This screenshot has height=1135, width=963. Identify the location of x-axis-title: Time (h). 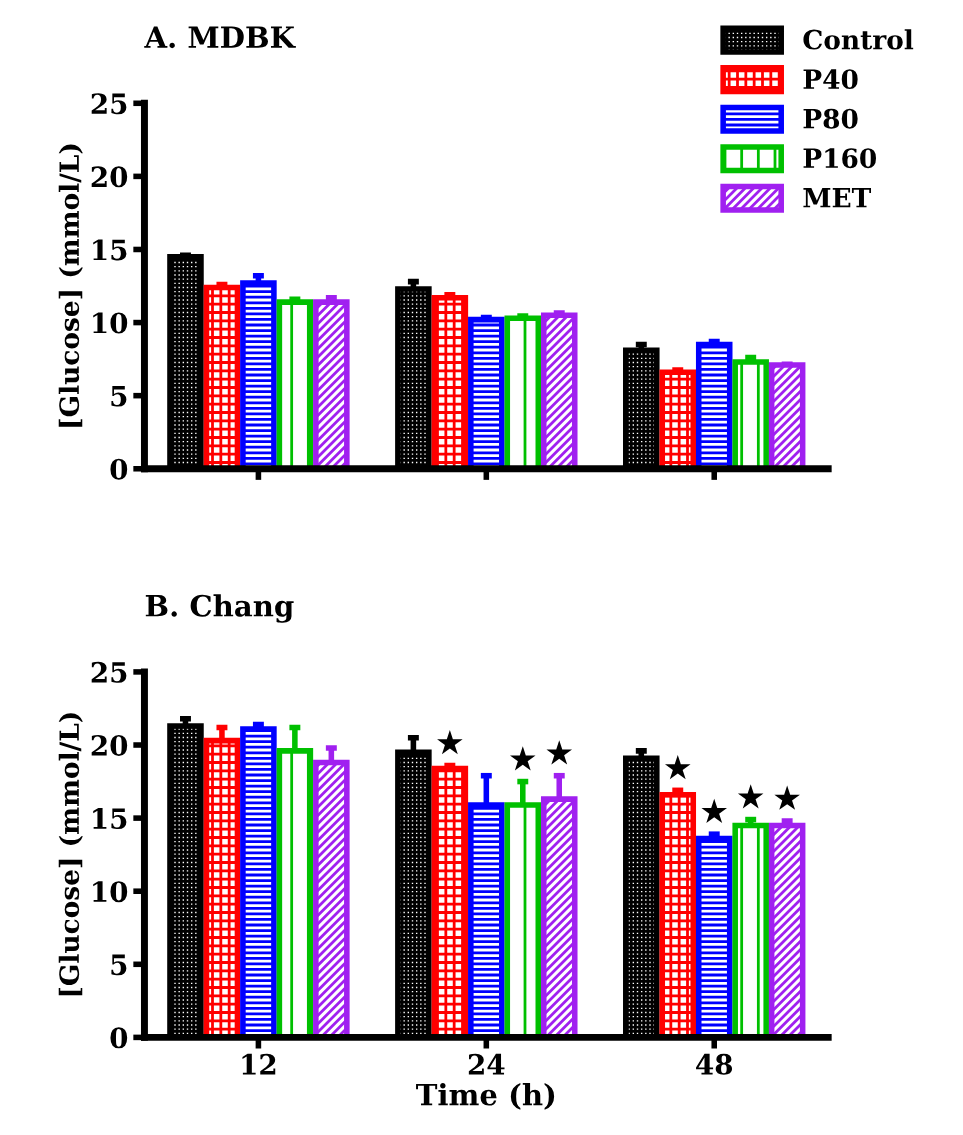
(485, 1096).